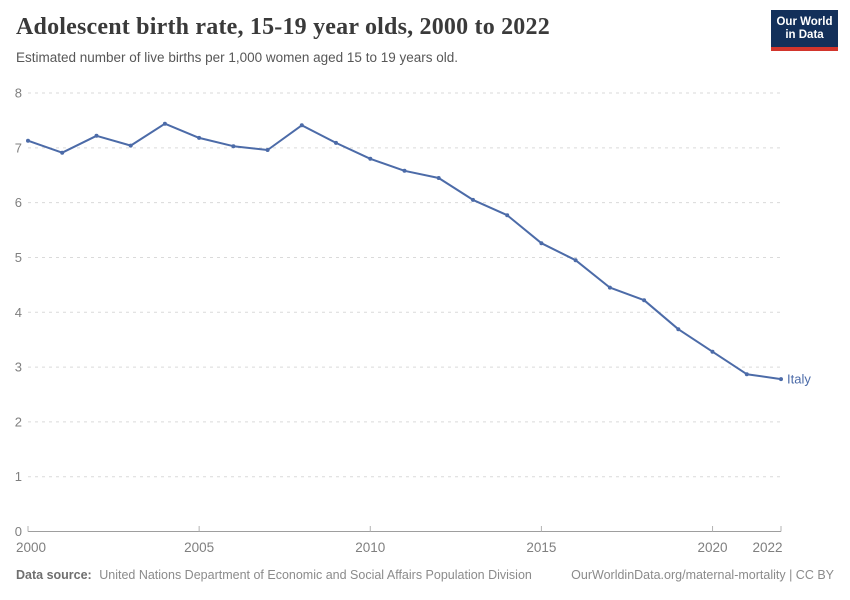  What do you see at coordinates (18, 147) in the screenshot?
I see `y-axis-label-7: 7` at bounding box center [18, 147].